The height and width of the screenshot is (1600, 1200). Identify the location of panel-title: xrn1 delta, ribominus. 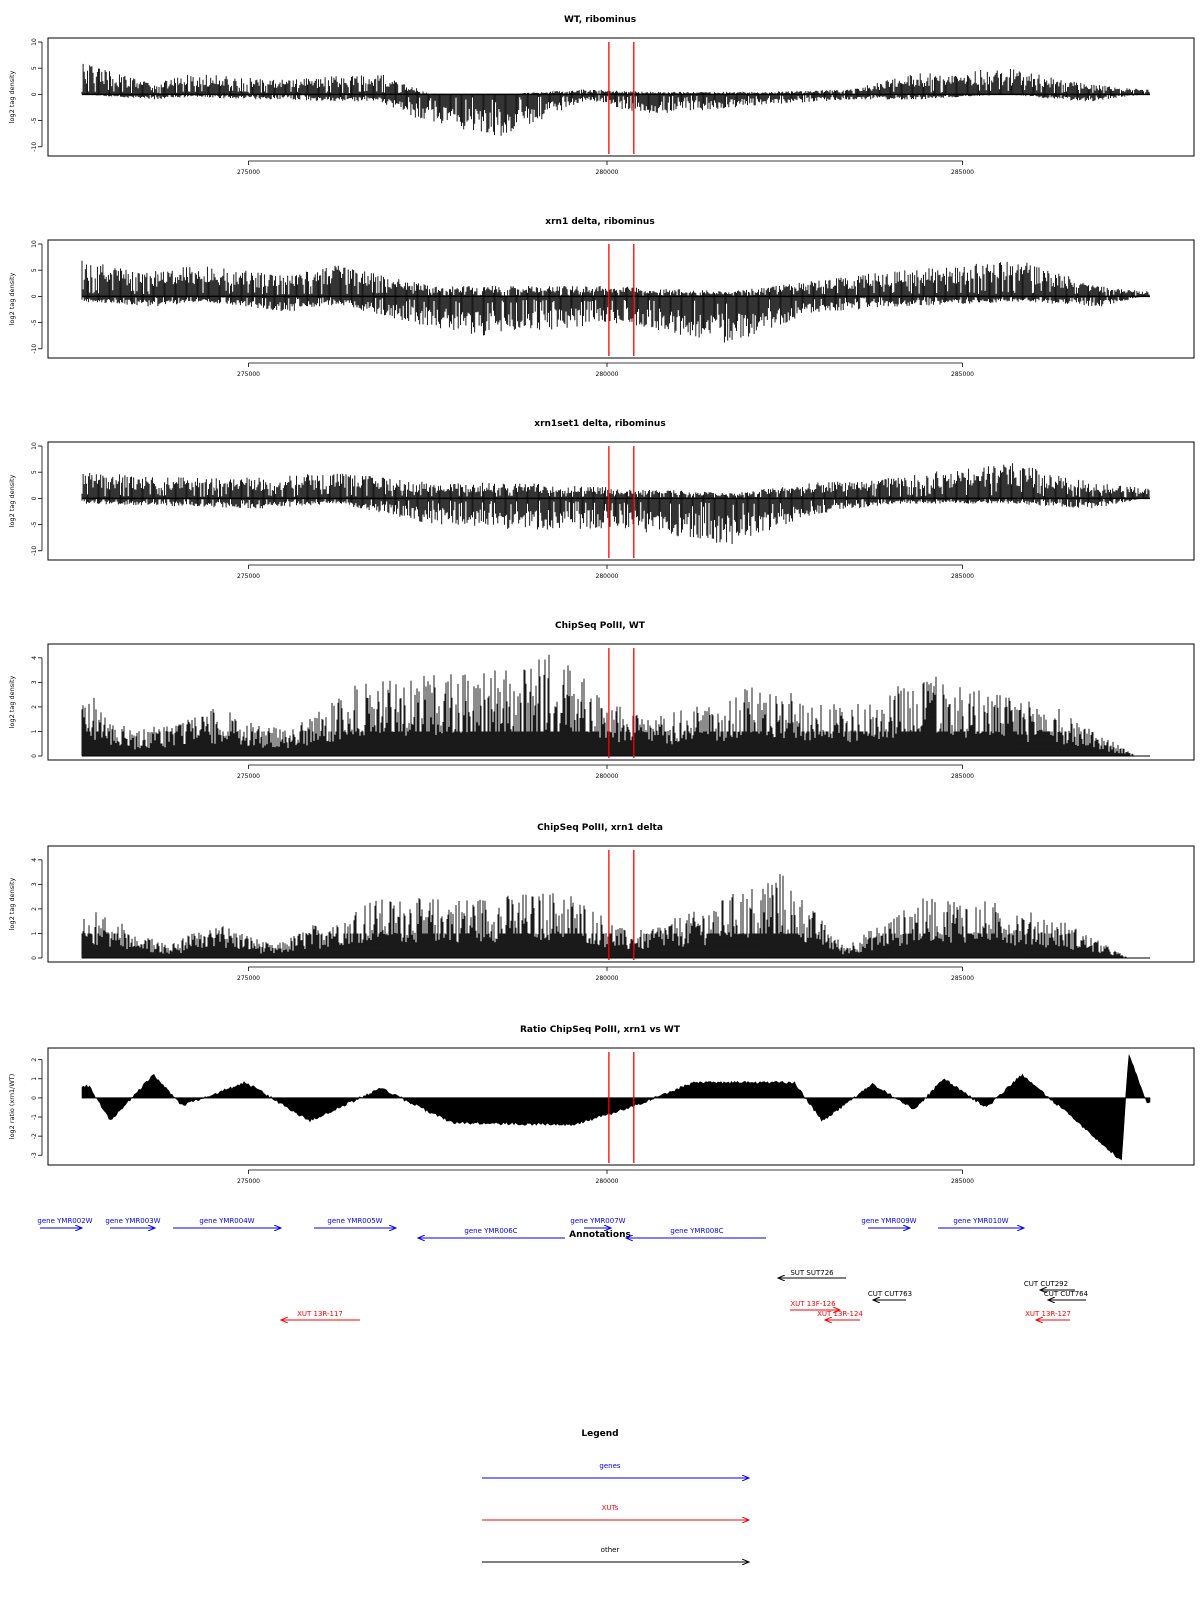
(599, 222).